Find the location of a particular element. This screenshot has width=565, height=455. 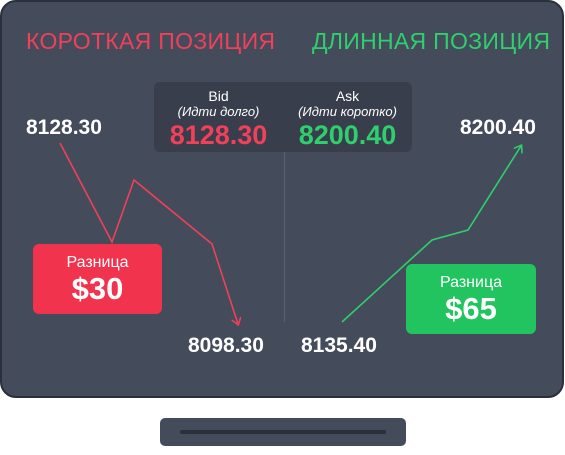

short-start-price: 8128.30 is located at coordinates (64, 127).